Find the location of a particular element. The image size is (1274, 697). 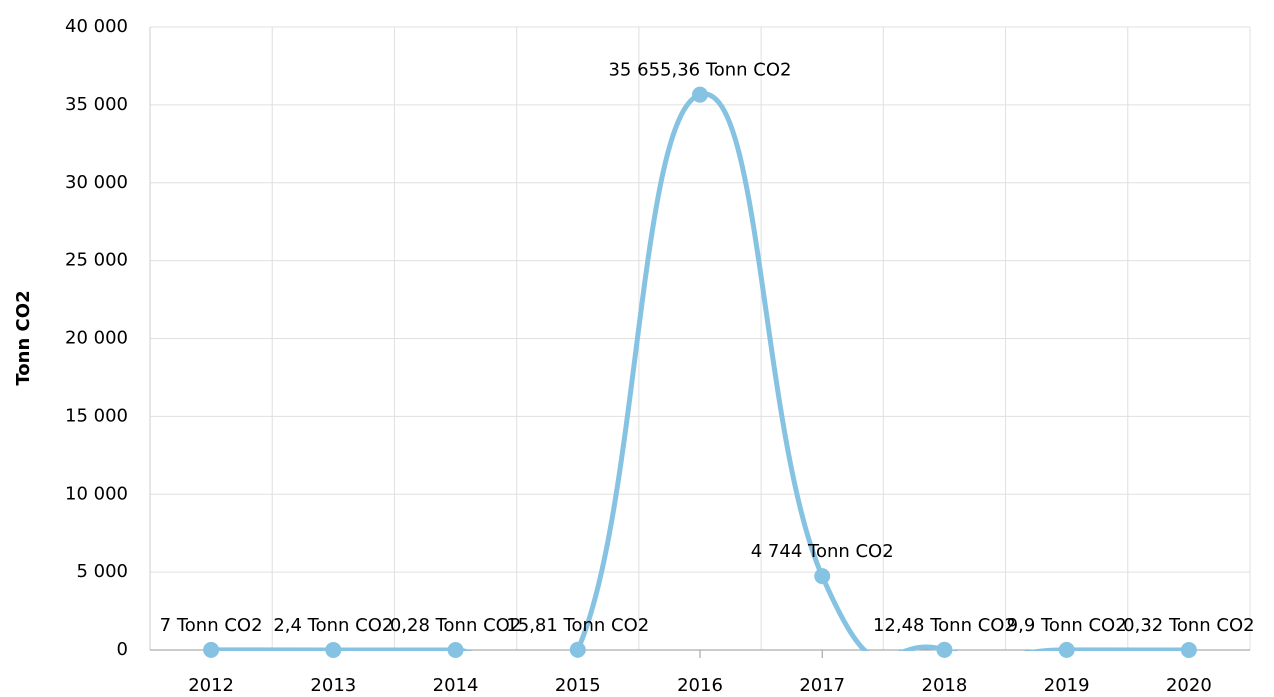

y-tick-label: 5 000 is located at coordinates (102, 571).